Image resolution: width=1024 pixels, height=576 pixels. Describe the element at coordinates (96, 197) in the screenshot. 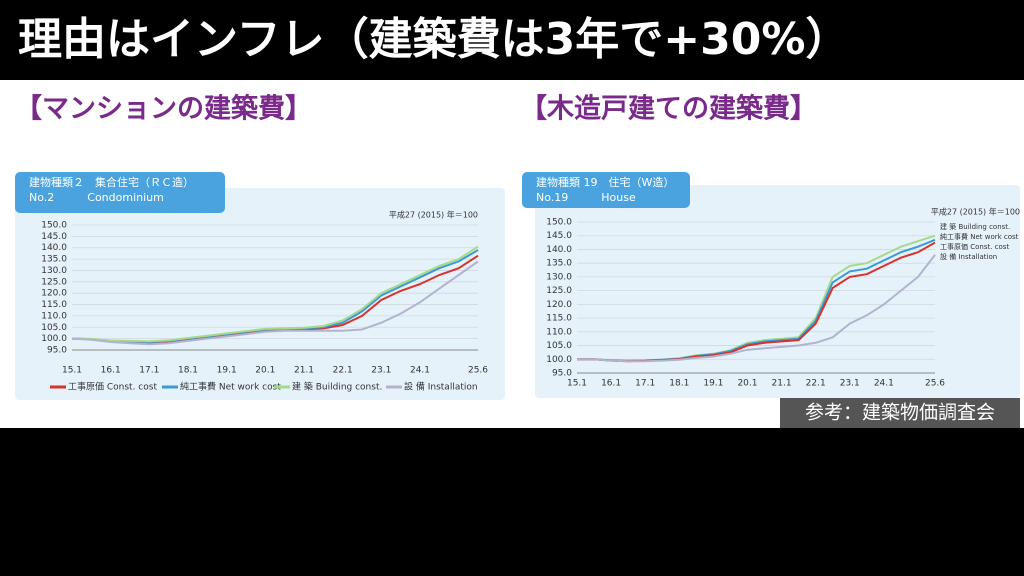

I see `label-box-line: No.2 Condominium` at that location.